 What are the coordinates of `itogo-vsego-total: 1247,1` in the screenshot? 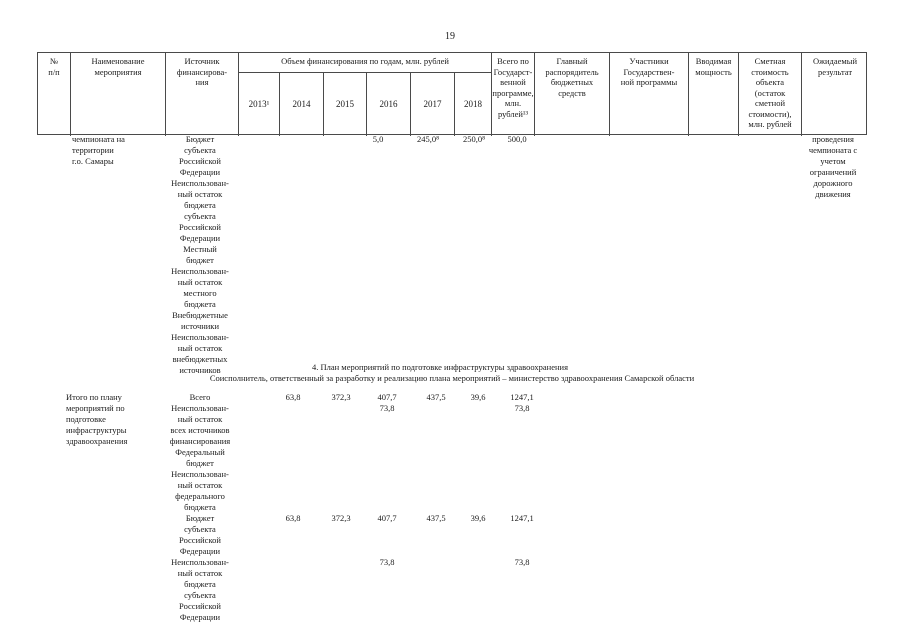 It's located at (522, 397).